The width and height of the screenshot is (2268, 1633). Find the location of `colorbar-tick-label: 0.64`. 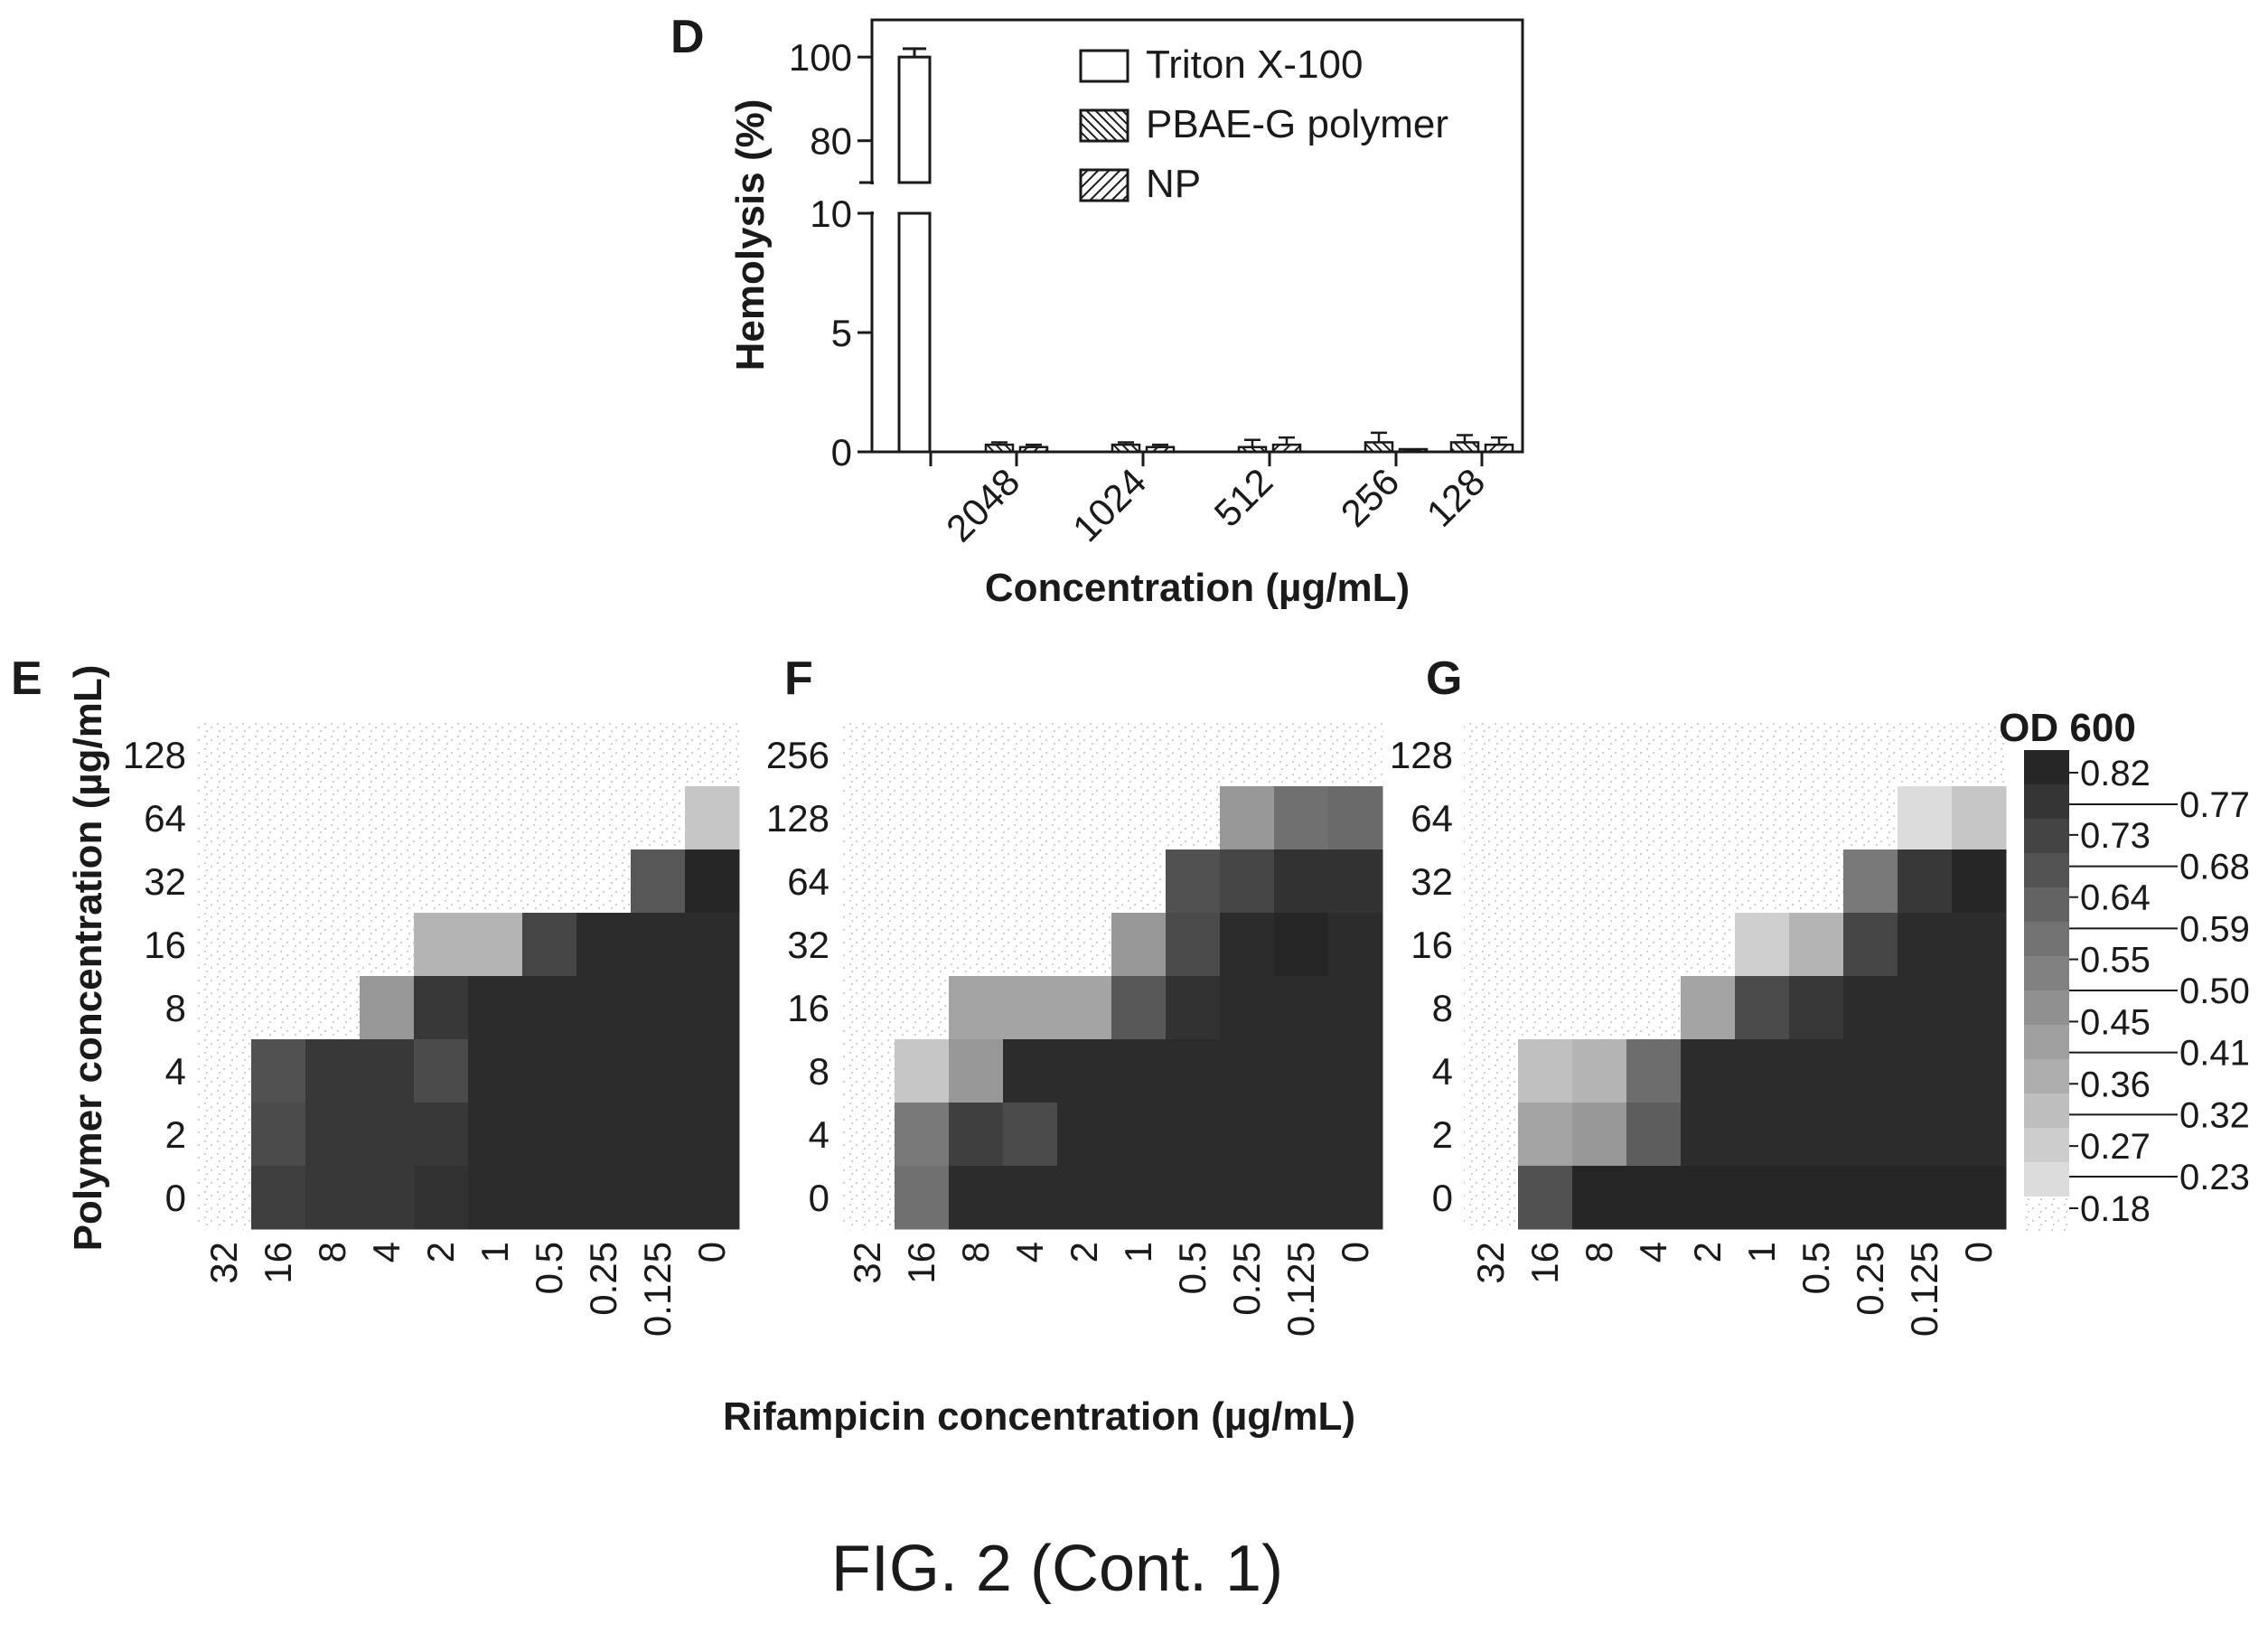

colorbar-tick-label: 0.64 is located at coordinates (2115, 898).